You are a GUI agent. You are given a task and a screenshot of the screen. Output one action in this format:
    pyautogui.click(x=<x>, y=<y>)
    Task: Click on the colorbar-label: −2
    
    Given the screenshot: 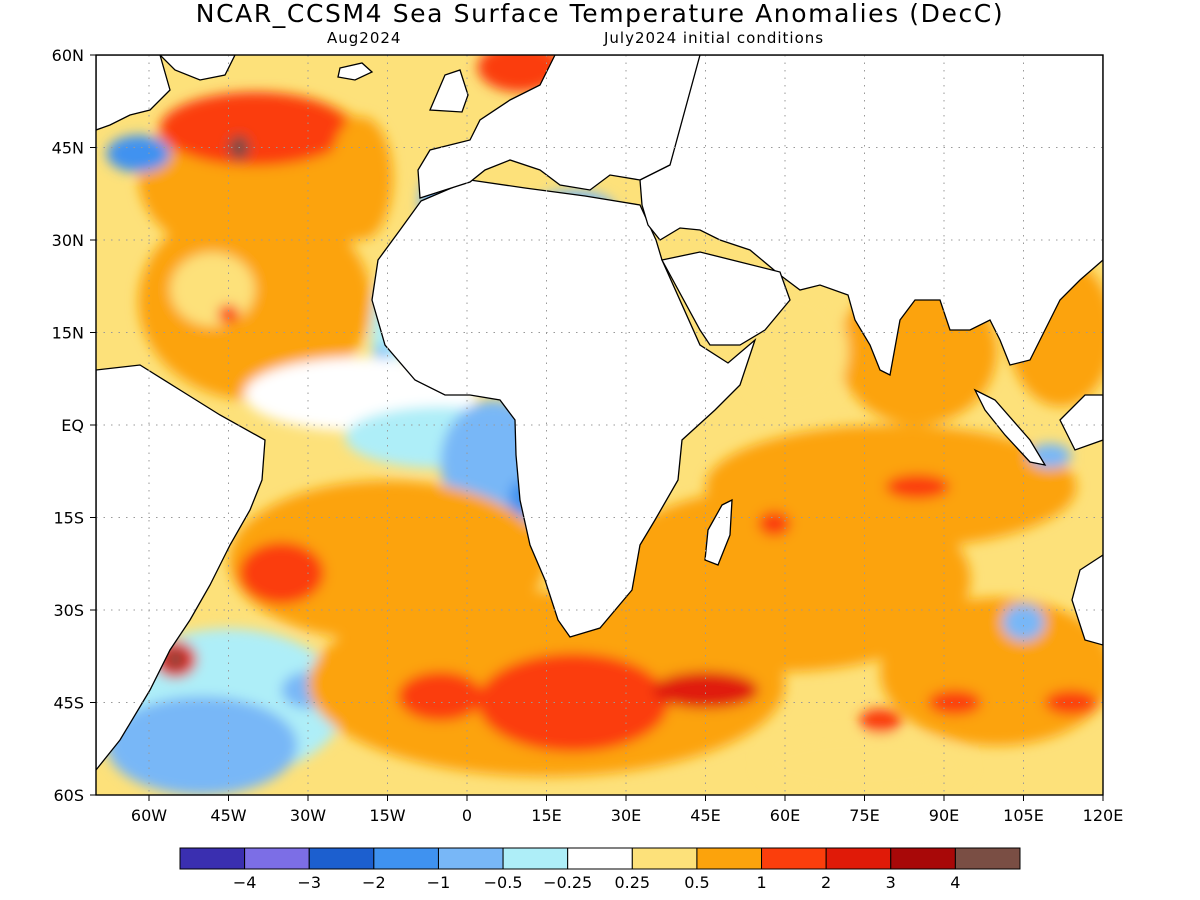 What is the action you would take?
    pyautogui.click(x=374, y=882)
    